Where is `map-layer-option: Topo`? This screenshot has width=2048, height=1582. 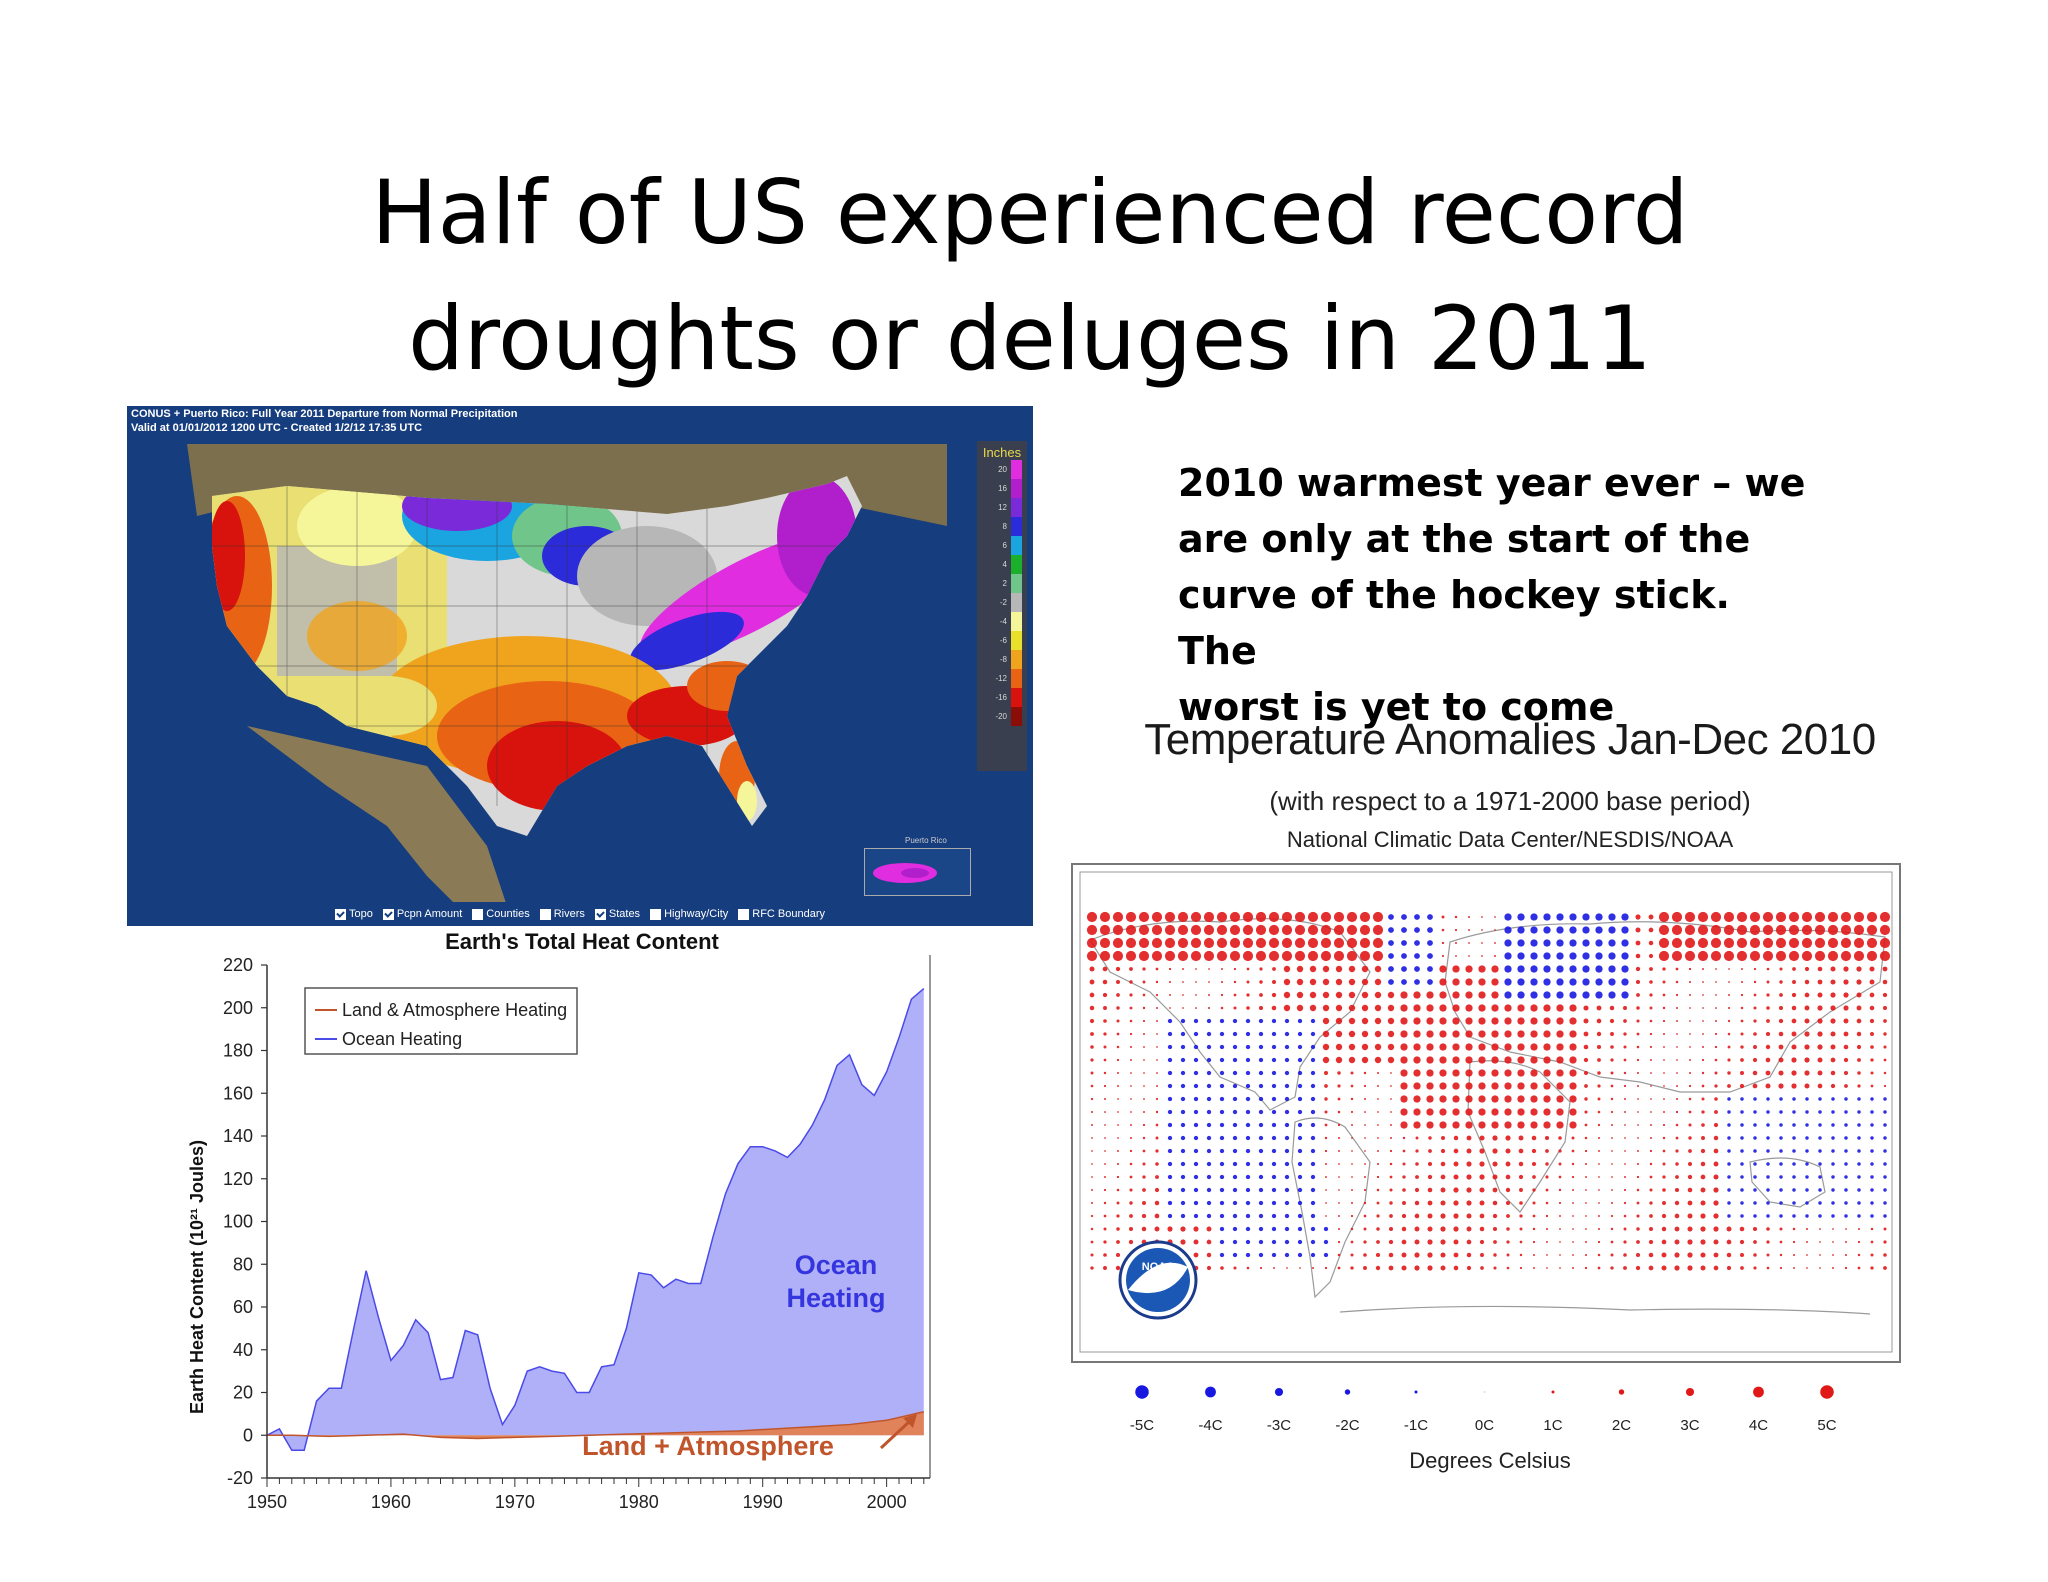 map-layer-option: Topo is located at coordinates (353, 914).